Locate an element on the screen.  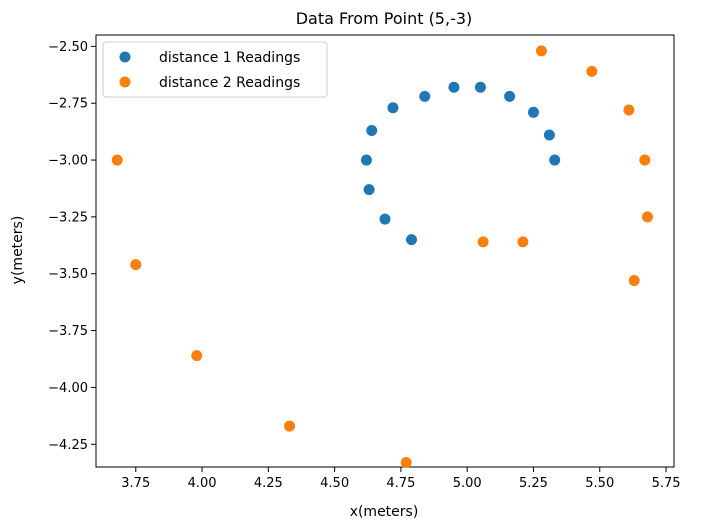
y-tick-label: −3.75 is located at coordinates (68, 331).